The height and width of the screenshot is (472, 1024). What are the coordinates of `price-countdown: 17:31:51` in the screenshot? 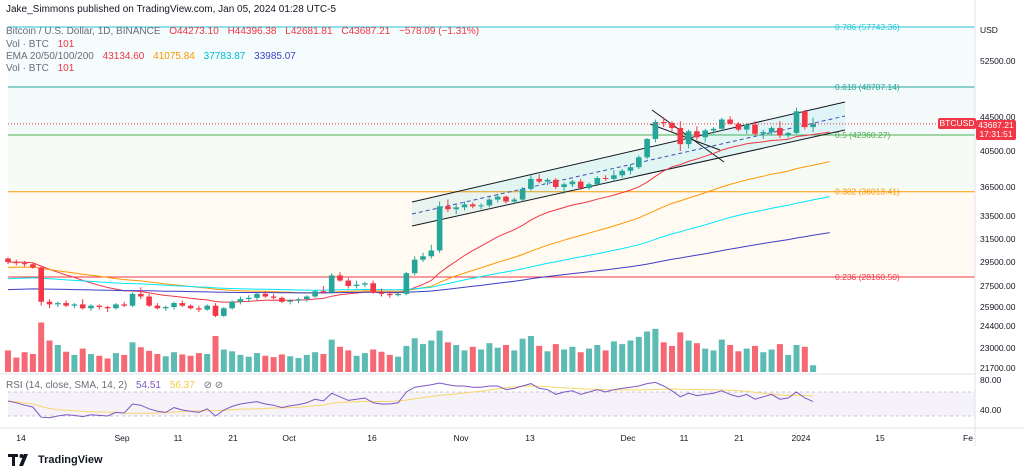 It's located at (996, 134).